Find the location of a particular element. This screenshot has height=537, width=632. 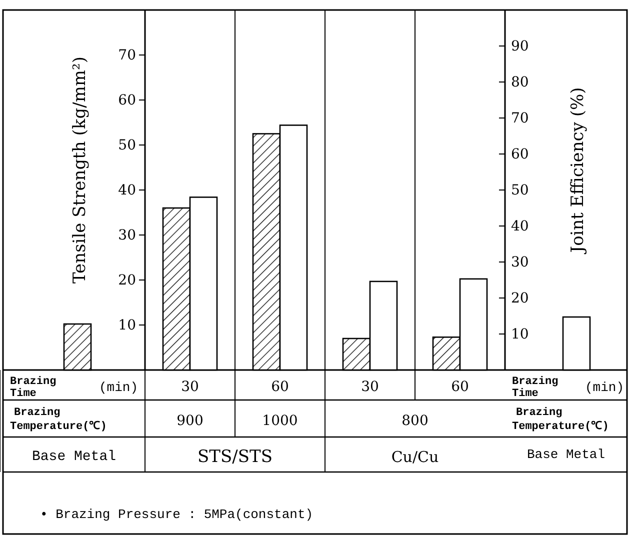

text: 900 is located at coordinates (190, 421).